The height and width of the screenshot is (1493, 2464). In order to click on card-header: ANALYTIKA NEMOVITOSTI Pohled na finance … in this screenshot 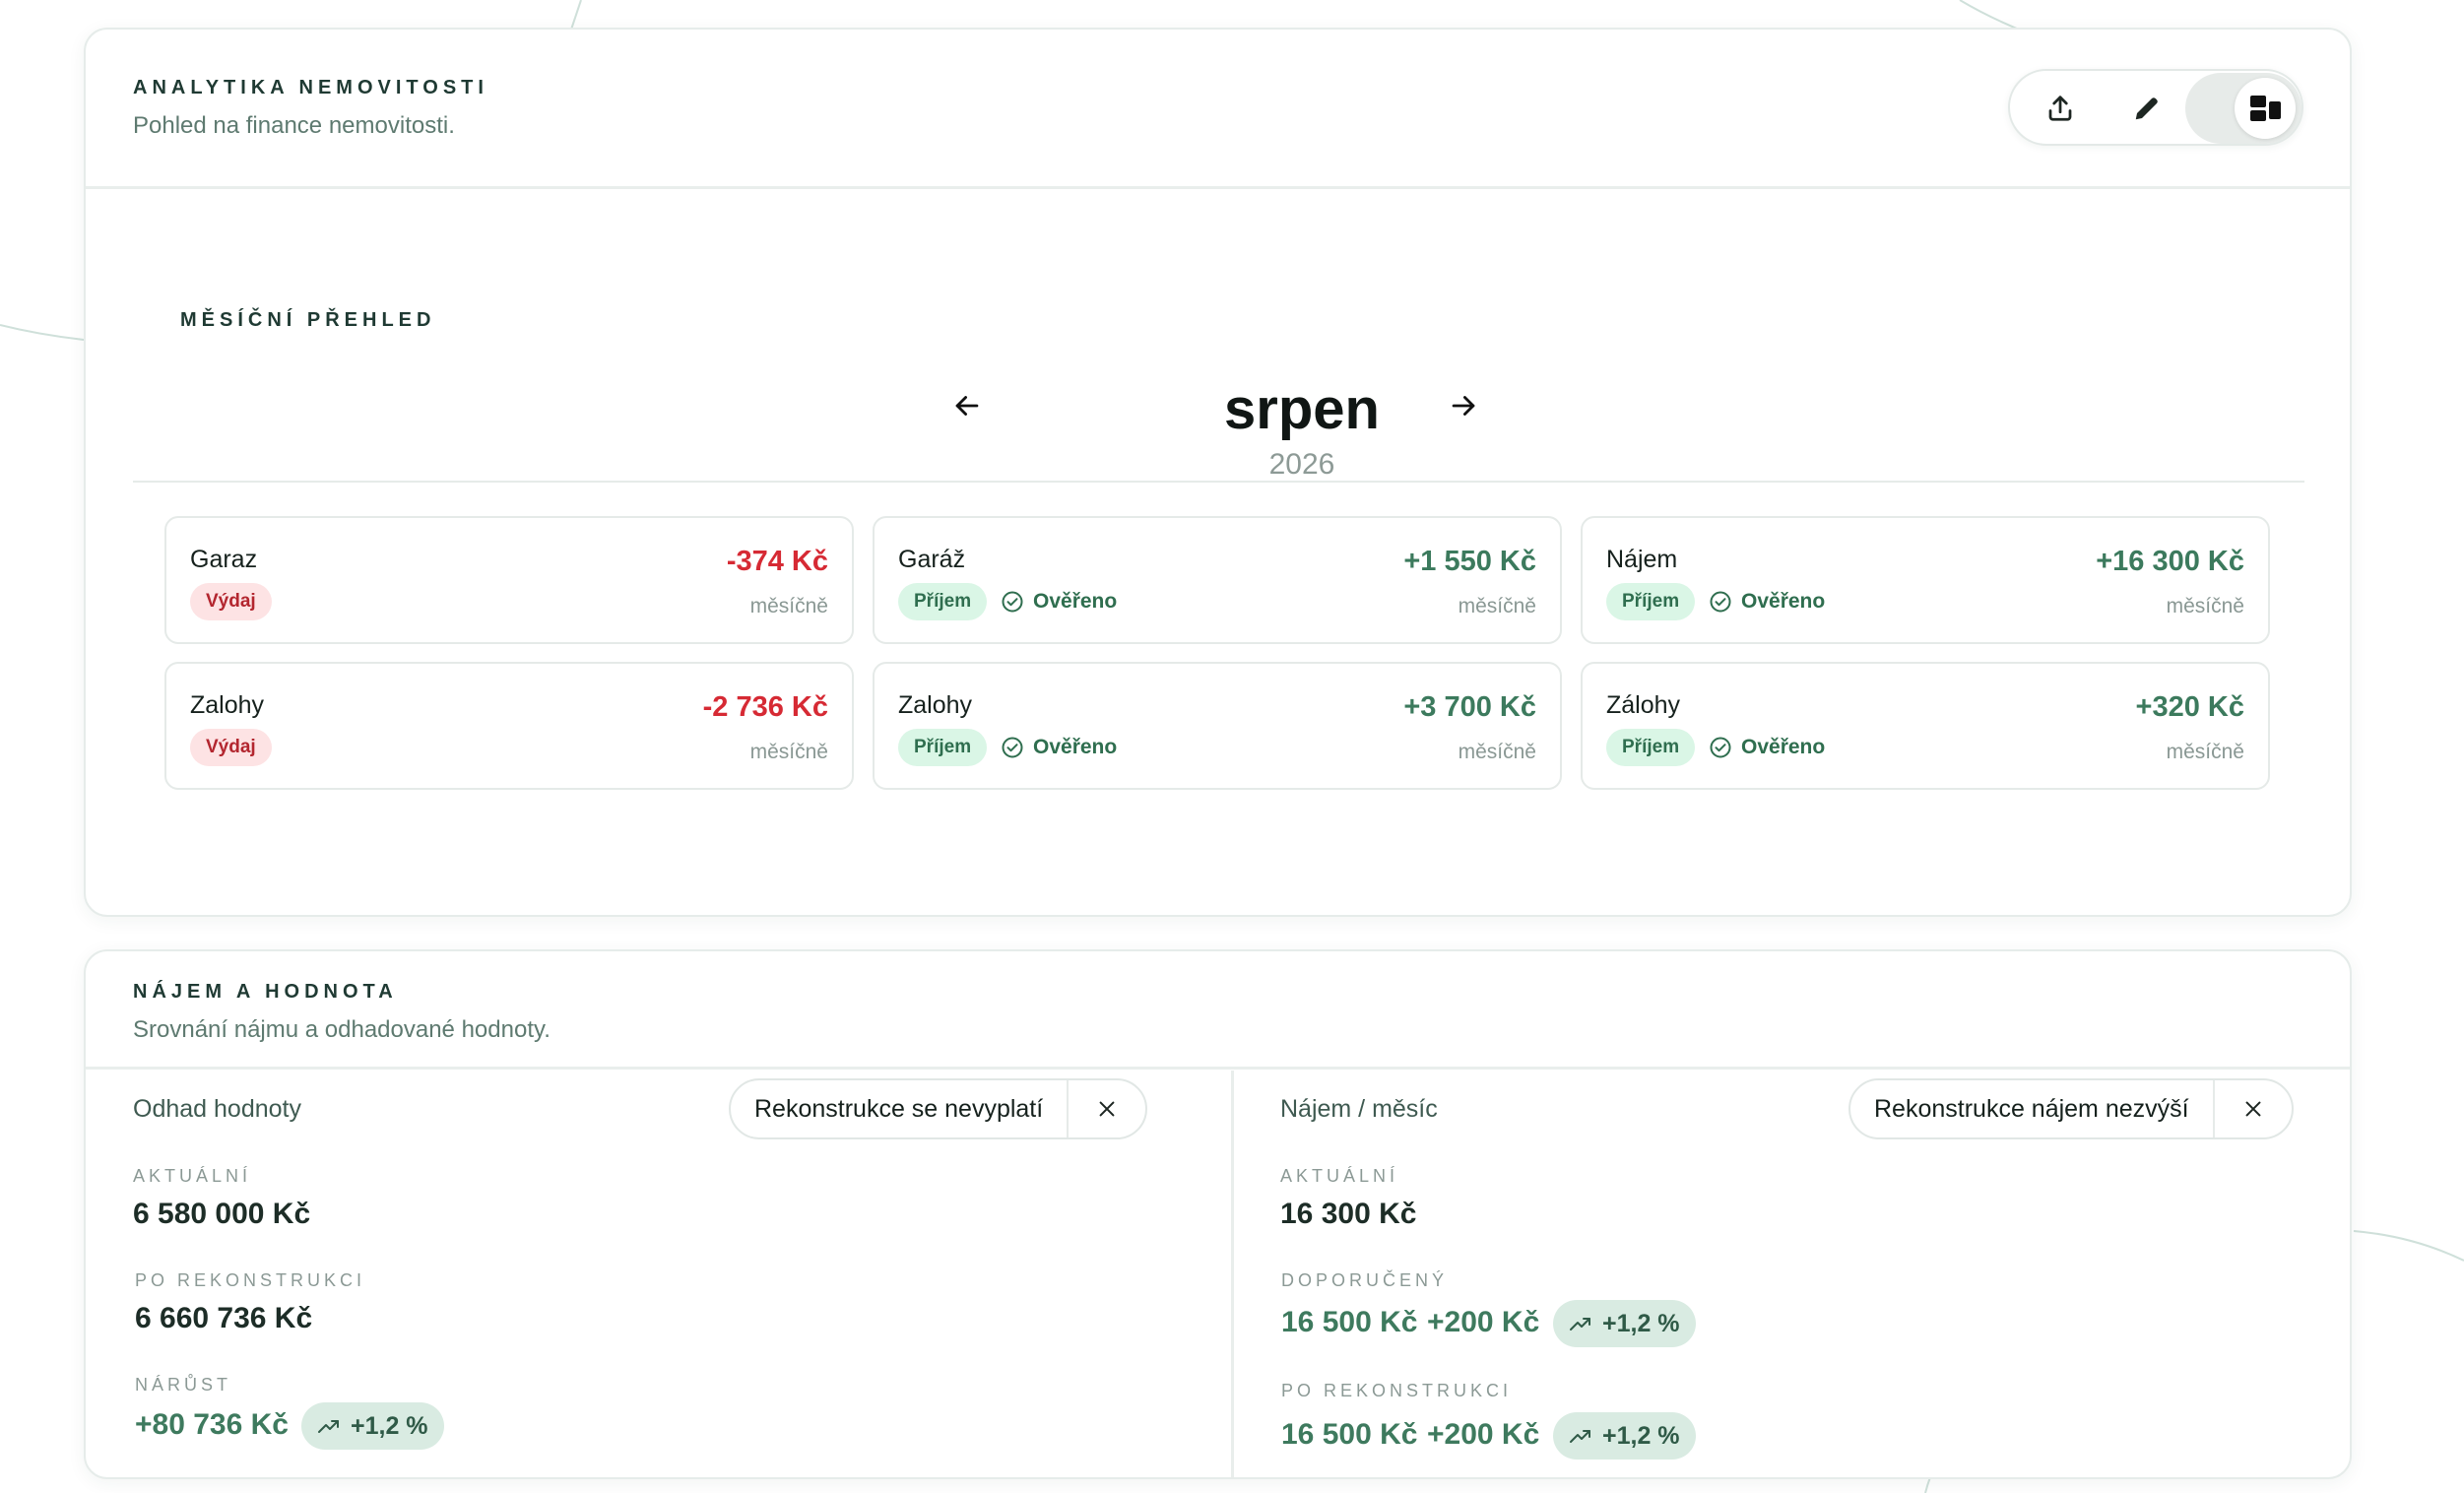, I will do `click(1218, 109)`.